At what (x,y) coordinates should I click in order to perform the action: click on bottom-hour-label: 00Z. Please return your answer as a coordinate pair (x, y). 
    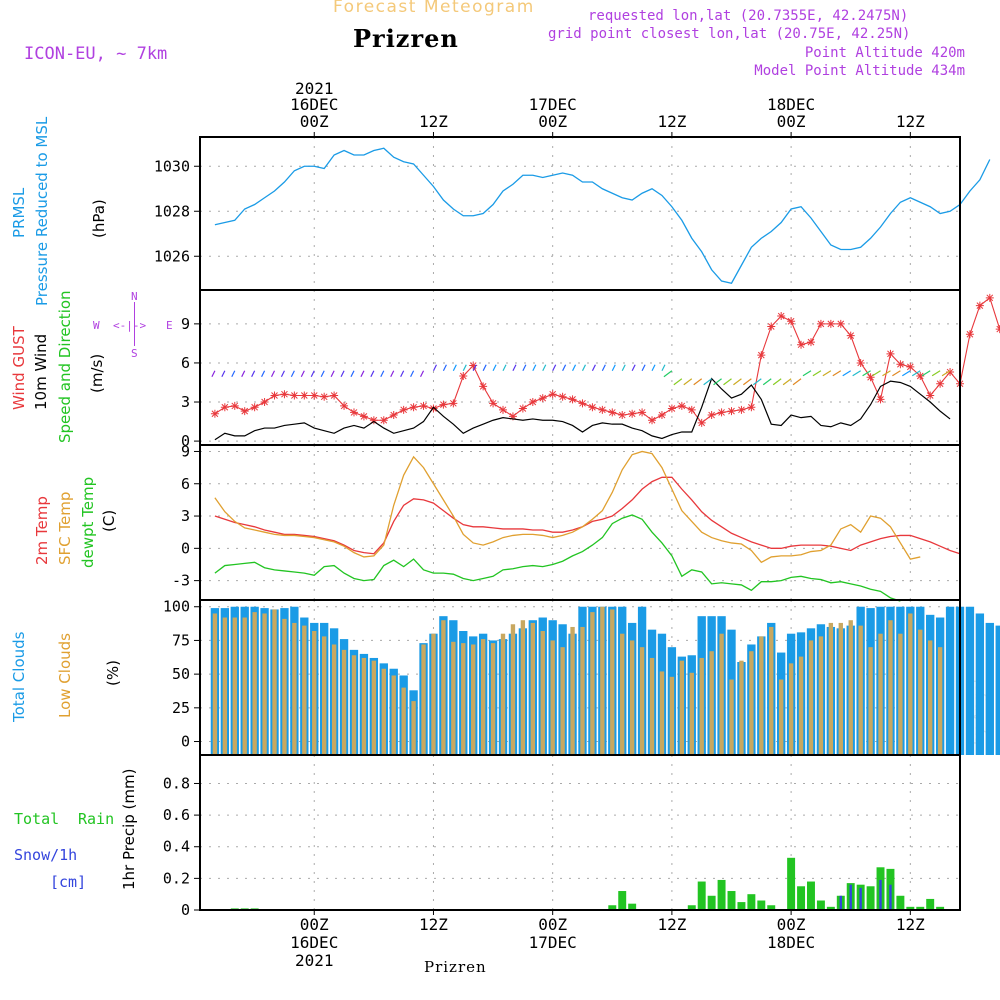
    Looking at the image, I should click on (314, 924).